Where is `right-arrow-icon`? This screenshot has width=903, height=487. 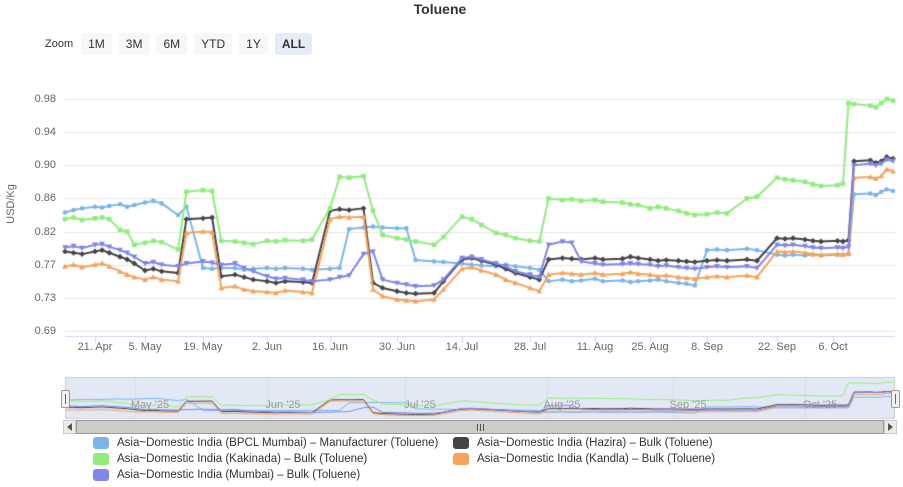 right-arrow-icon is located at coordinates (890, 427).